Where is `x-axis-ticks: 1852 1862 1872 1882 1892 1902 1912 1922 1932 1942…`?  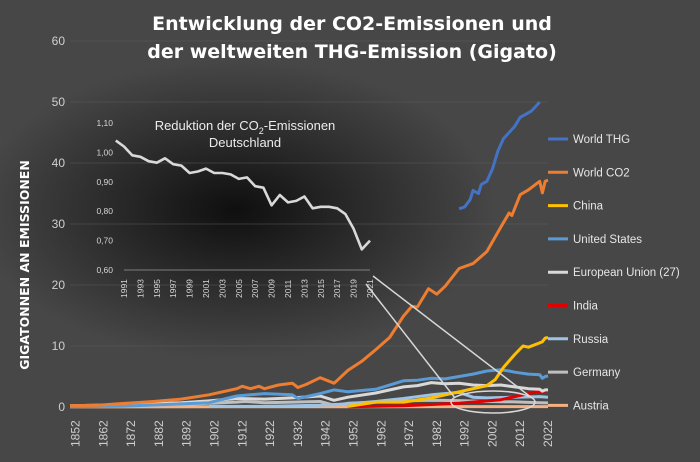 x-axis-ticks: 1852 1862 1872 1882 1892 1902 1912 1922 1932 1942… is located at coordinates (312, 433).